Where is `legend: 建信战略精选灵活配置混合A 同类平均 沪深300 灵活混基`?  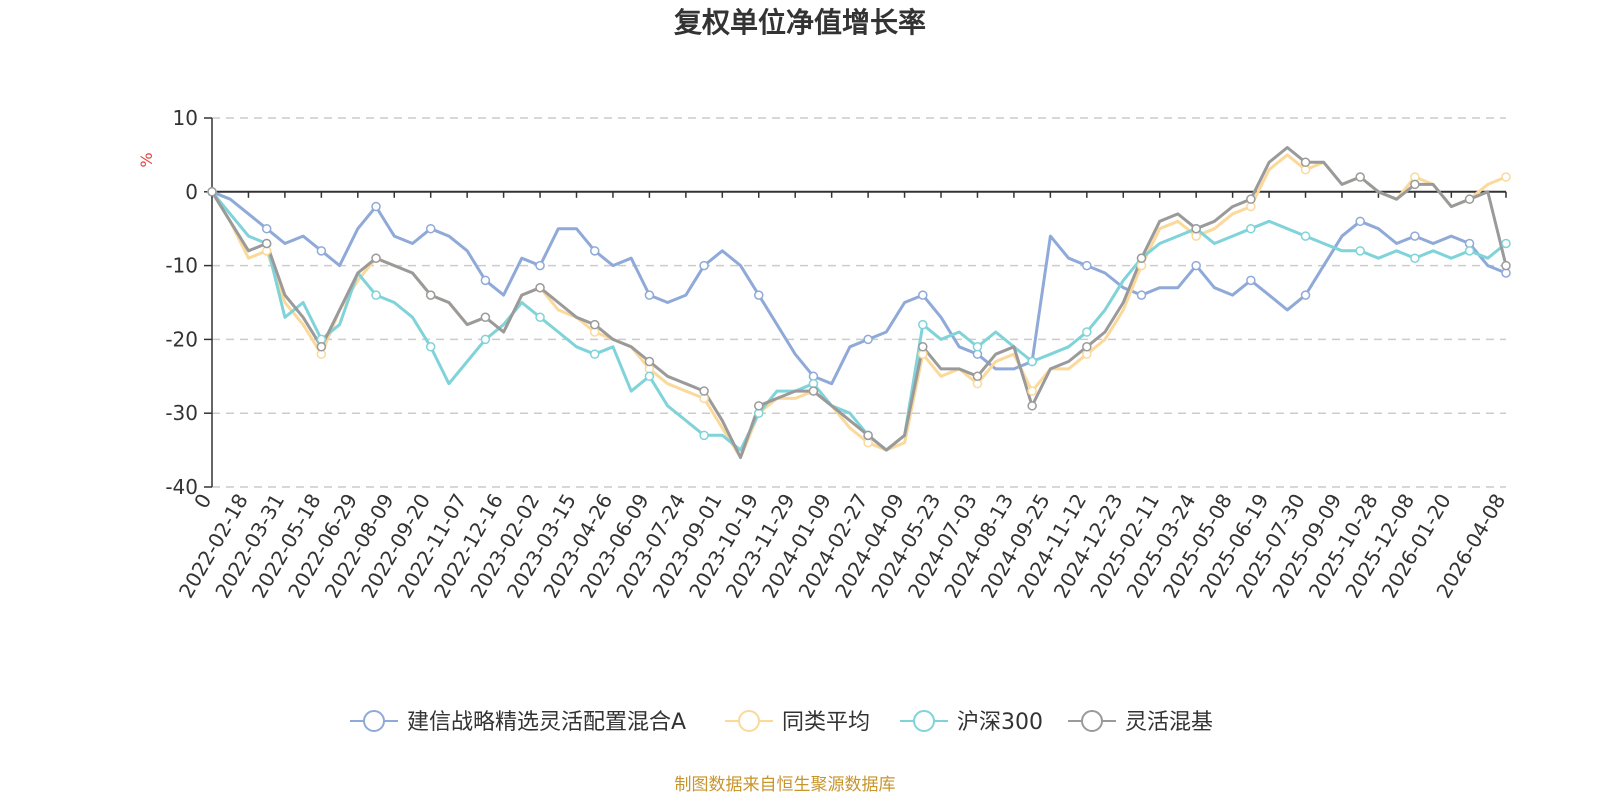
legend: 建信战略精选灵活配置混合A 同类平均 沪深300 灵活混基 is located at coordinates (781, 722).